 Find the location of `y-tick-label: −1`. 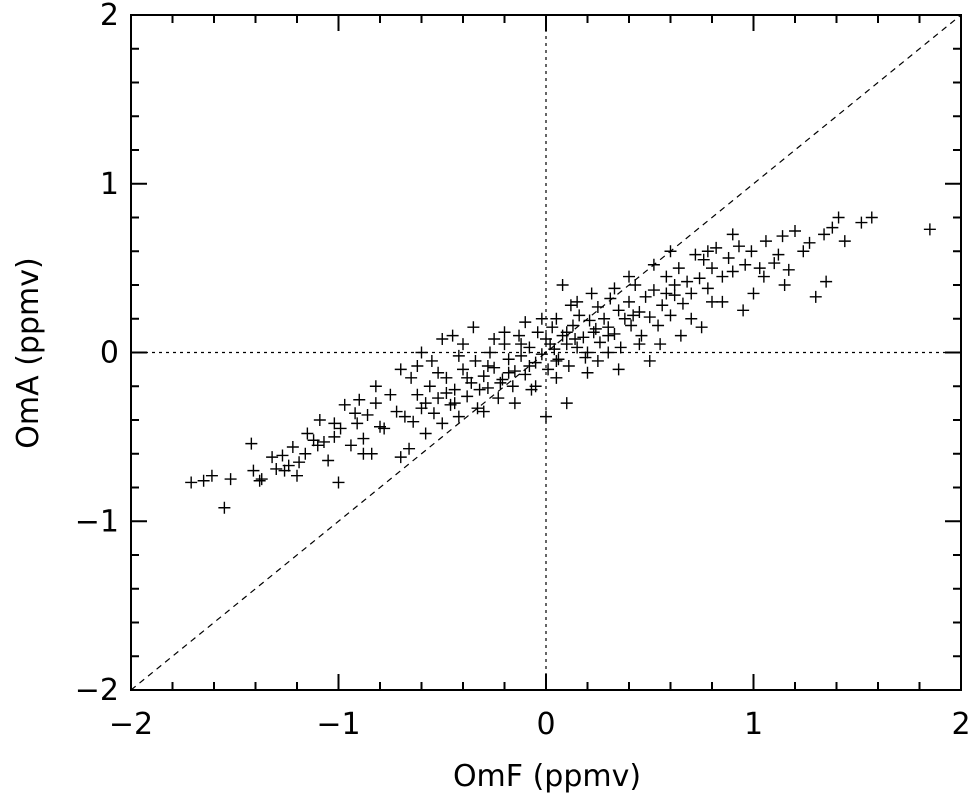

y-tick-label: −1 is located at coordinates (97, 521).